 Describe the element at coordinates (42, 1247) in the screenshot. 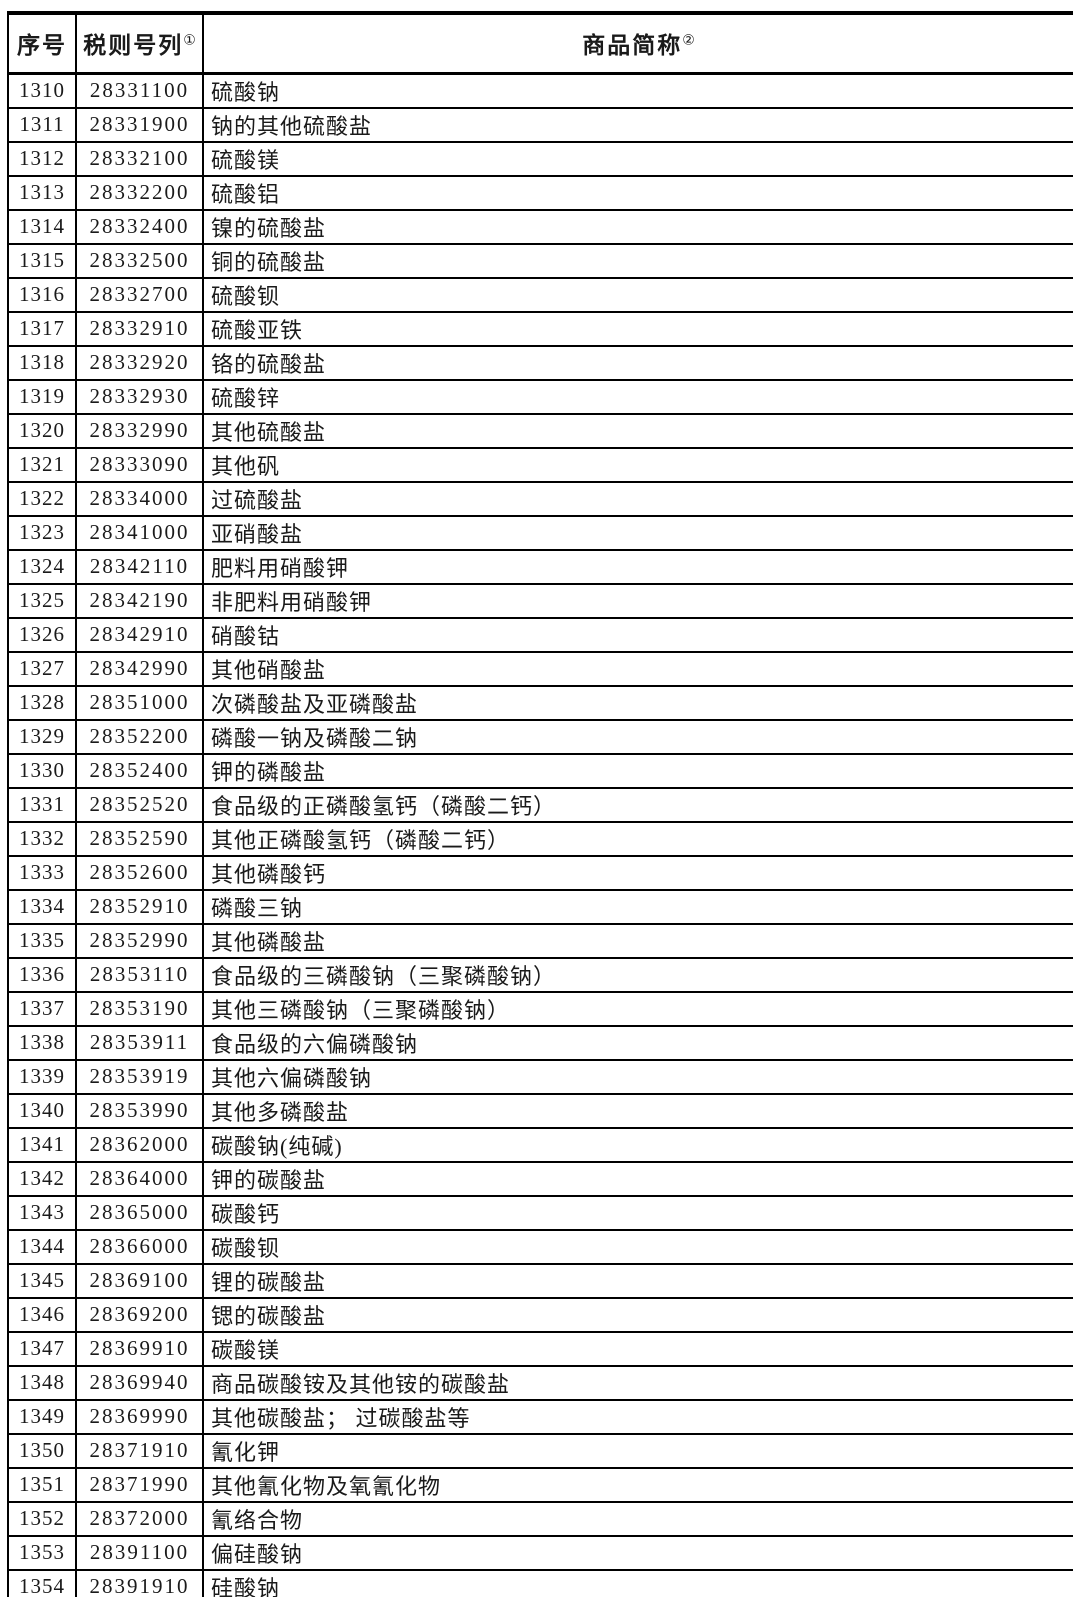

I see `serial-cell: 1344` at that location.